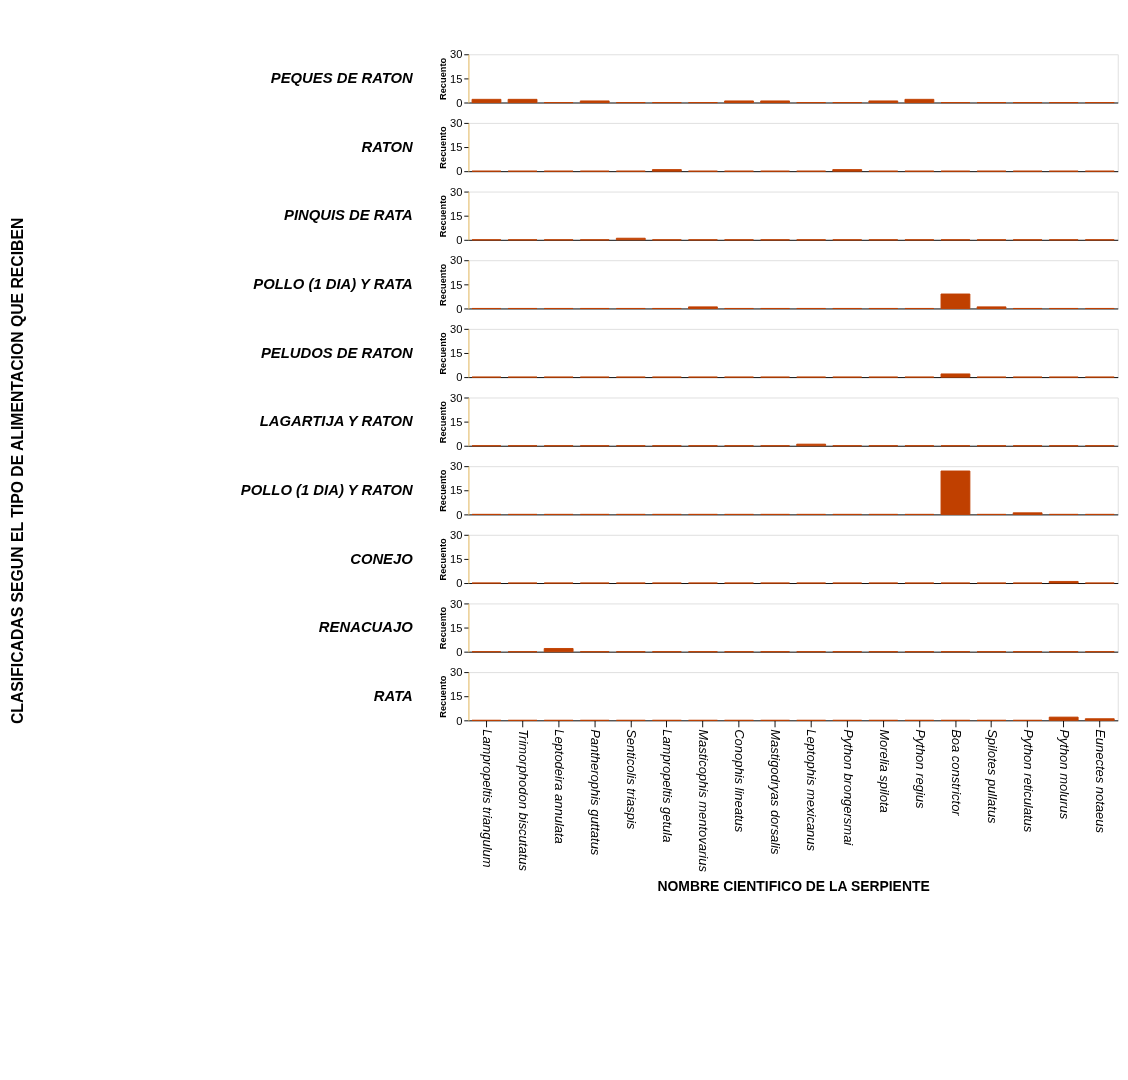 Image resolution: width=1128 pixels, height=1080 pixels. I want to click on text: RENACUAJO, so click(366, 627).